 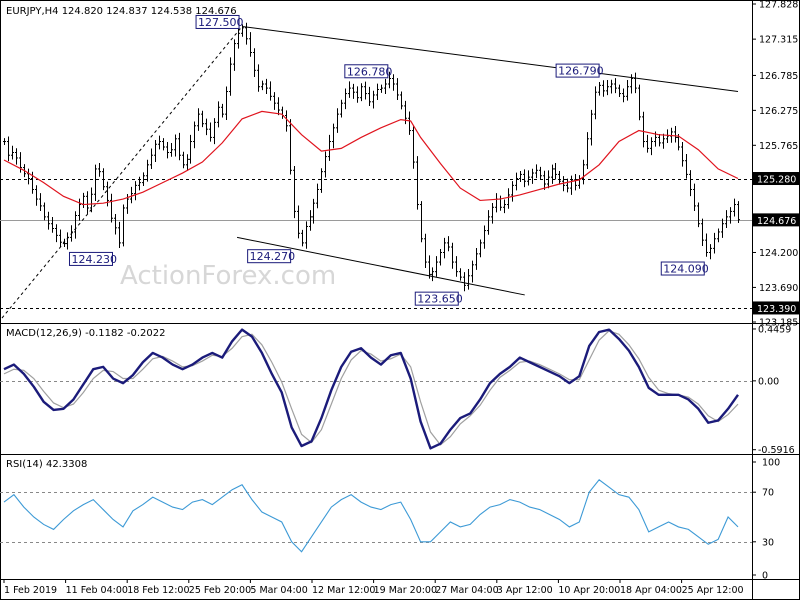 I want to click on macd-tick-label: 0.4459, so click(x=774, y=329).